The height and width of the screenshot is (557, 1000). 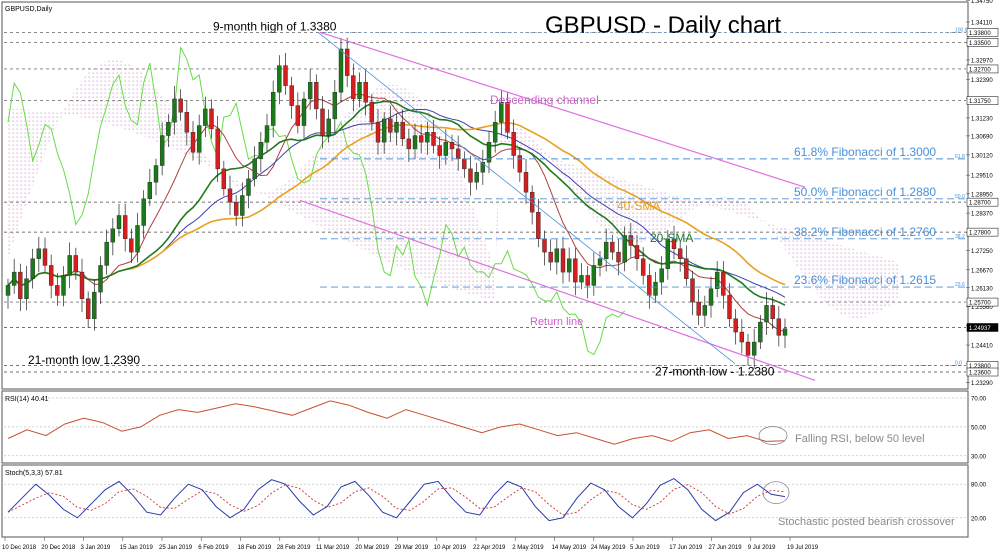 What do you see at coordinates (980, 34) in the screenshot?
I see `price-level-label: 1.33800` at bounding box center [980, 34].